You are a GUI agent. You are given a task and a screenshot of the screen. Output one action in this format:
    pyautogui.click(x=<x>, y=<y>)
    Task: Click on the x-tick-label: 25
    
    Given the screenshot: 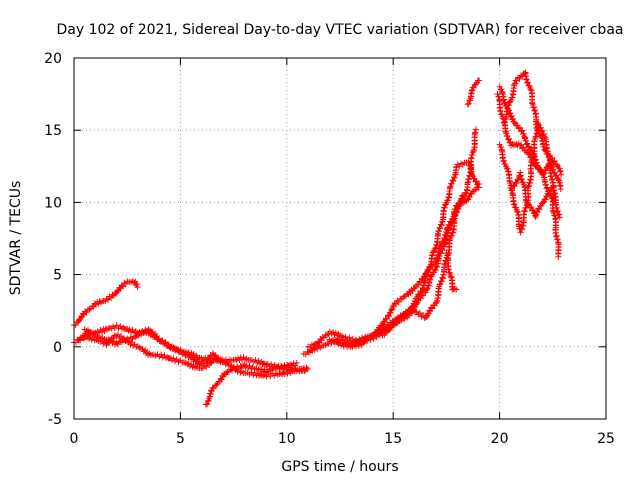 What is the action you would take?
    pyautogui.click(x=606, y=439)
    